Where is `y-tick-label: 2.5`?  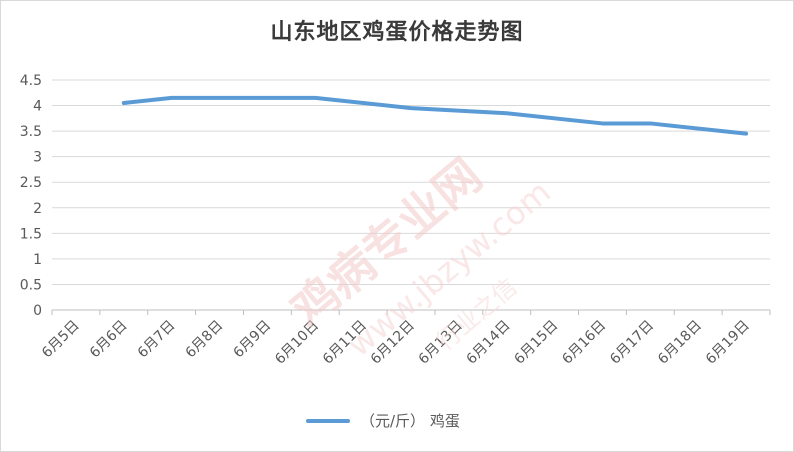 y-tick-label: 2.5 is located at coordinates (31, 183).